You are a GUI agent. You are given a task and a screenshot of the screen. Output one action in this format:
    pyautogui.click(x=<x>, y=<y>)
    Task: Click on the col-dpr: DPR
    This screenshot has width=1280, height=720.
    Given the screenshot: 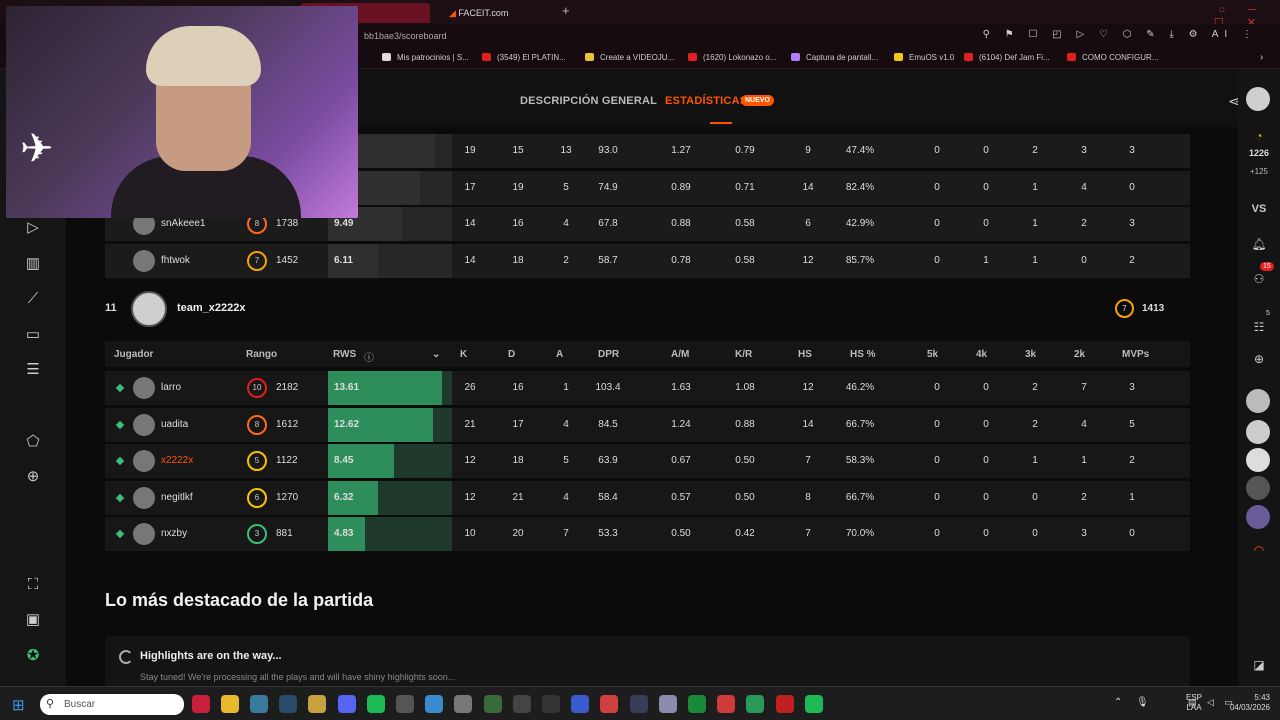 What is the action you would take?
    pyautogui.click(x=609, y=354)
    